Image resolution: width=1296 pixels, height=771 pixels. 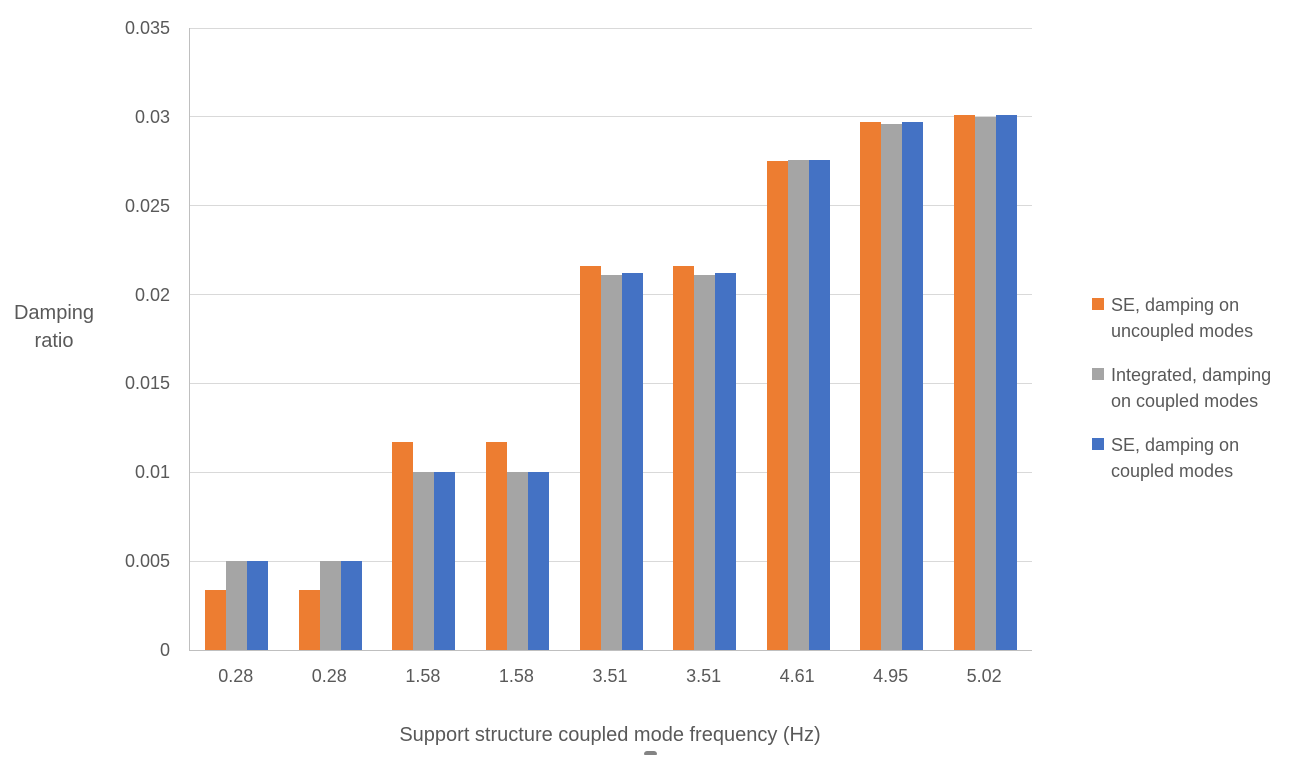 I want to click on cropped-text-fragment, so click(x=650, y=753).